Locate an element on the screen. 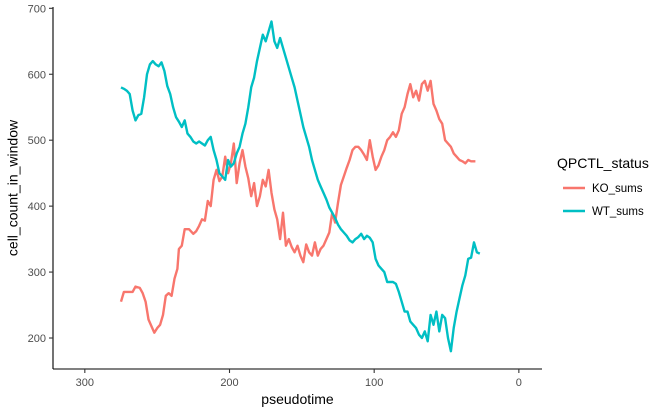 The width and height of the screenshot is (672, 415). y-tick-label: 500 is located at coordinates (37, 141).